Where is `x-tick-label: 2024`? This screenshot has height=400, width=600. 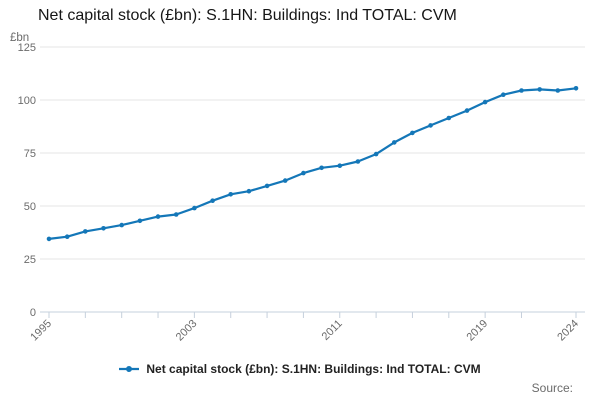 x-tick-label: 2024 is located at coordinates (568, 331).